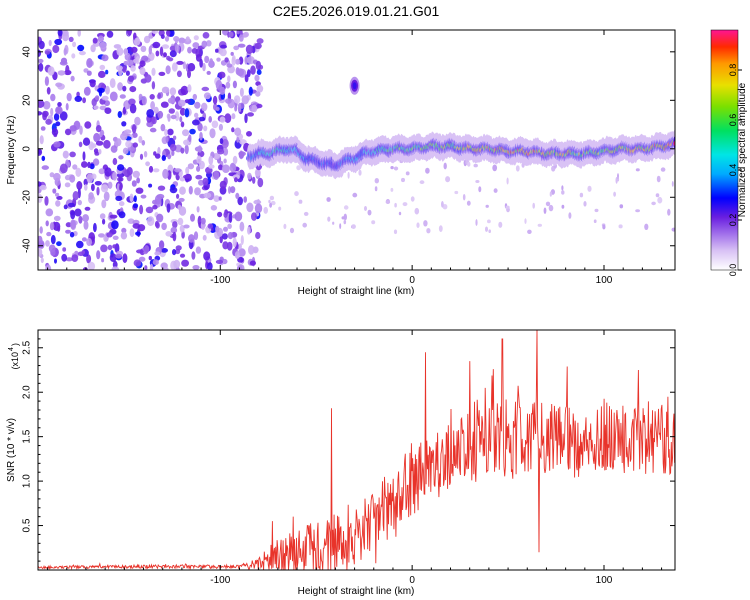 The height and width of the screenshot is (600, 750). I want to click on colorbar-tick-label: 0.8, so click(733, 70).